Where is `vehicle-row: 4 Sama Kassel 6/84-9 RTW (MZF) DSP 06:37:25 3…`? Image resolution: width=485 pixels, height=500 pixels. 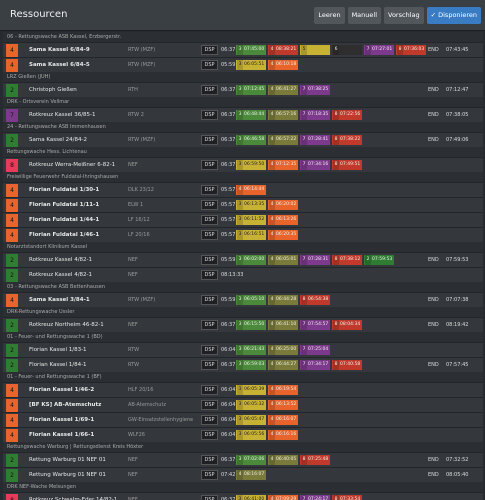
vehicle-row: 4 Sama Kassel 6/84-9 RTW (MZF) DSP 06:37:25 3… is located at coordinates (243, 49).